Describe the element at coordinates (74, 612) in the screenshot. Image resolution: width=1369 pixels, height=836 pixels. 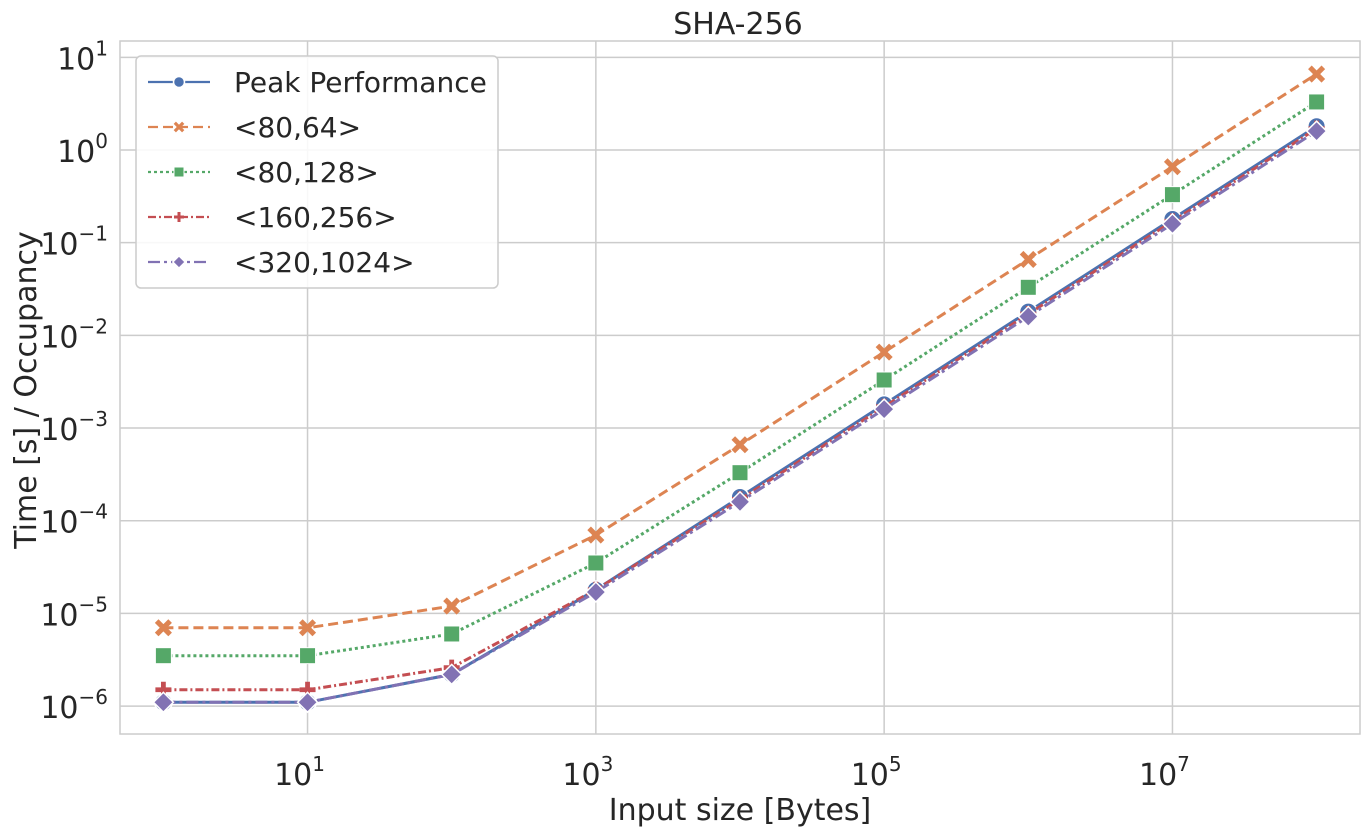
I see `y-tick-label: 10⁻⁵` at that location.